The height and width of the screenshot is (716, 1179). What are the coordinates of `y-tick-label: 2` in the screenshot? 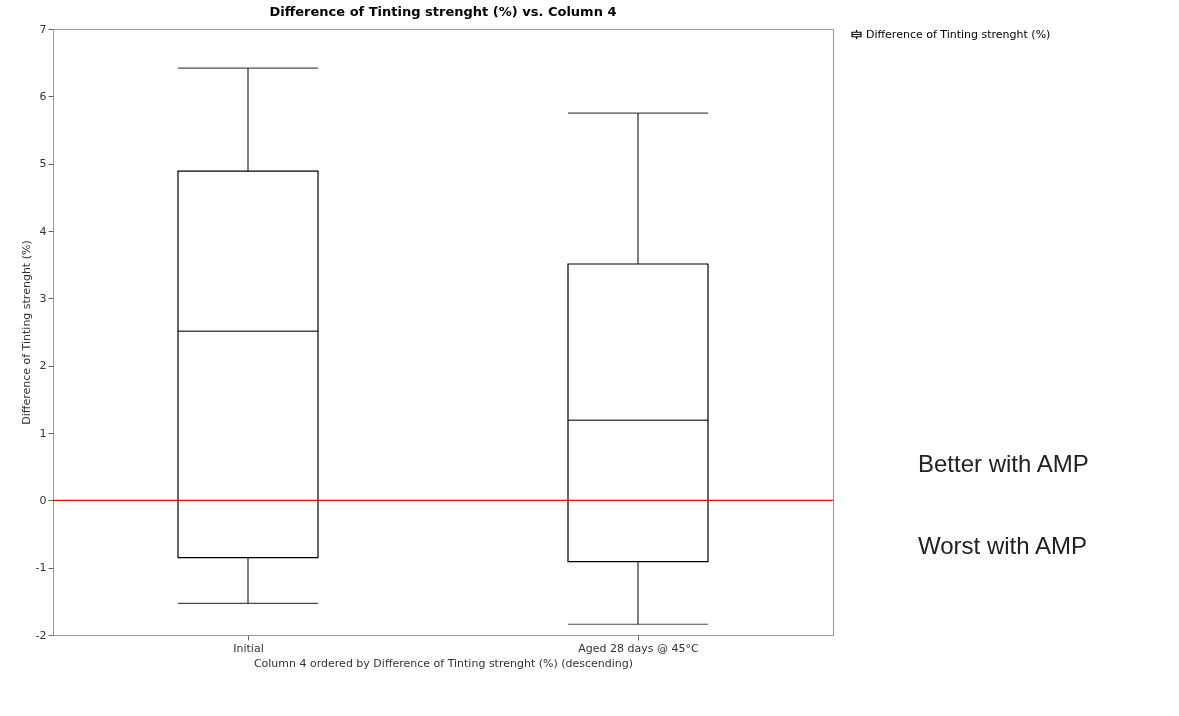 It's located at (43, 366).